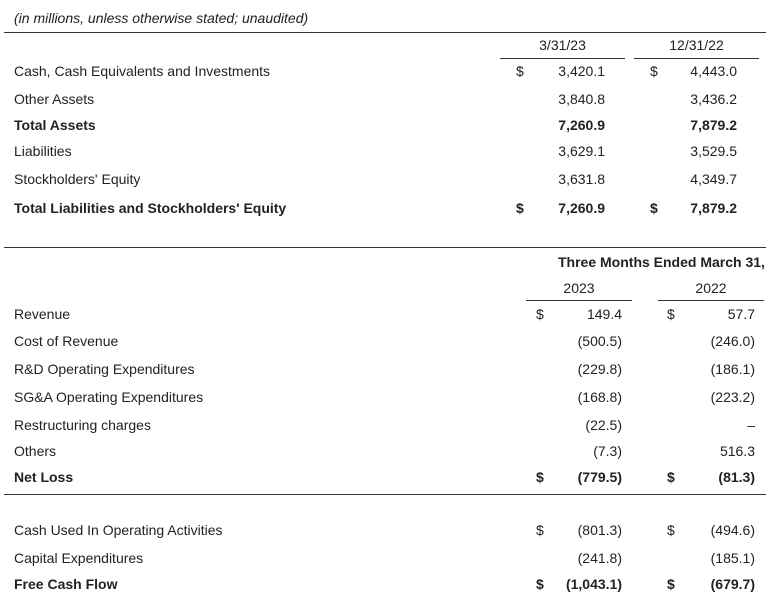 This screenshot has height=609, width=775. Describe the element at coordinates (713, 151) in the screenshot. I see `value-prior: 3,529.5` at that location.